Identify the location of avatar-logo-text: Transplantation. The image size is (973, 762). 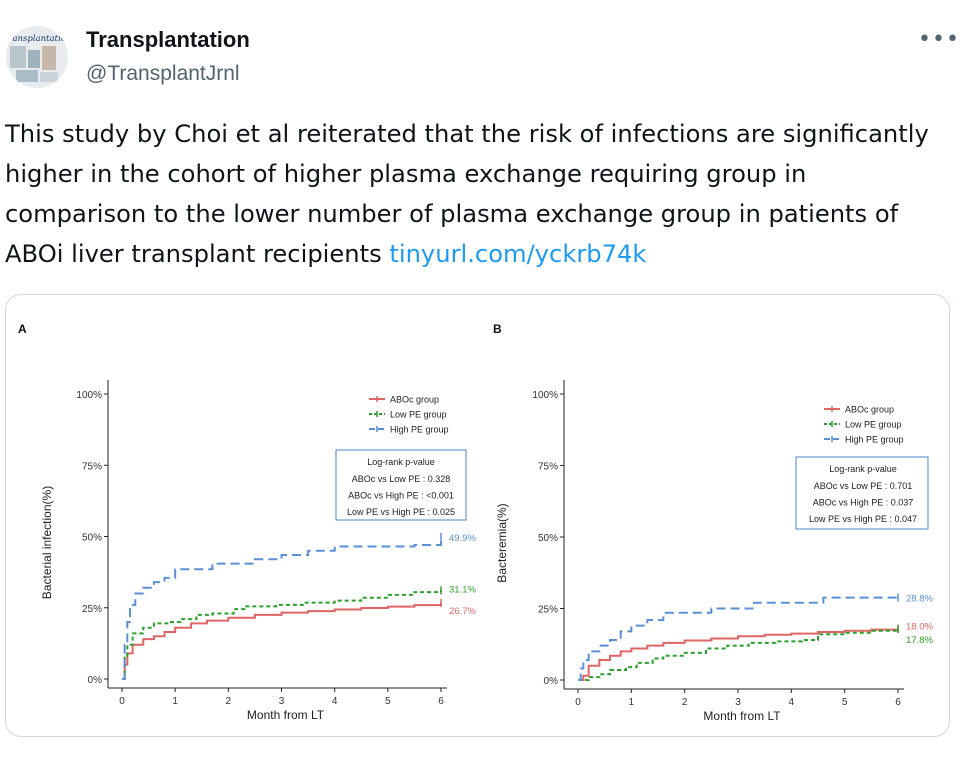
(37, 39).